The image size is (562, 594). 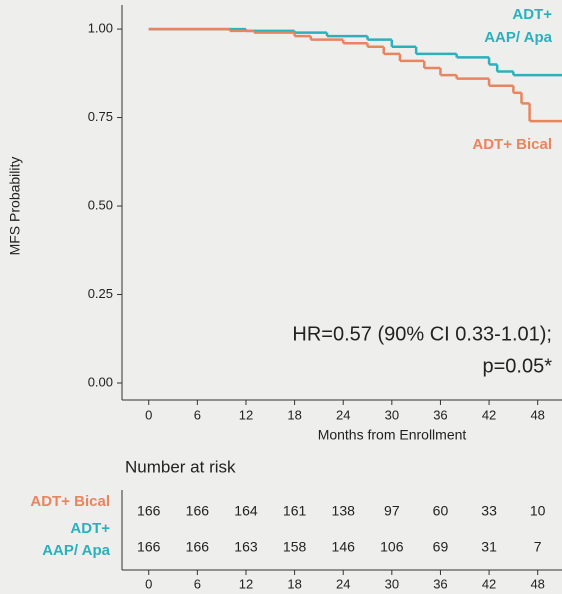 I want to click on legend-label: AAP/ Apa, so click(x=518, y=37).